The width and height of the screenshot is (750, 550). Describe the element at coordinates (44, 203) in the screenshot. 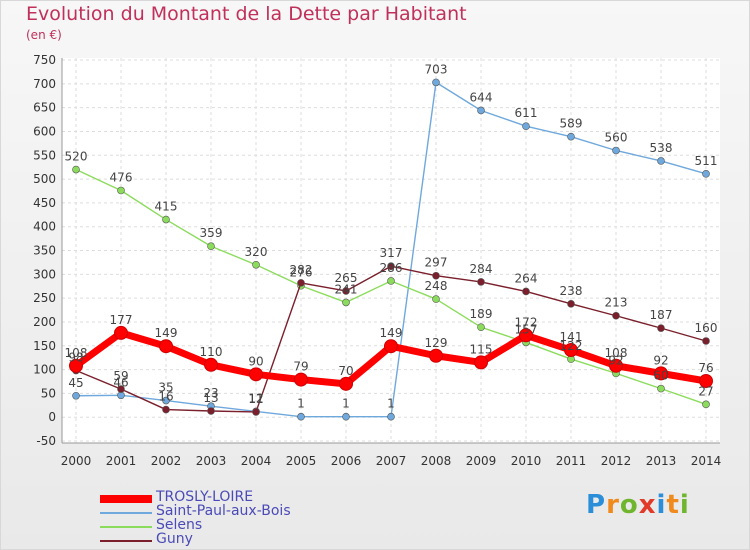

I see `y-tick-label: 450` at that location.